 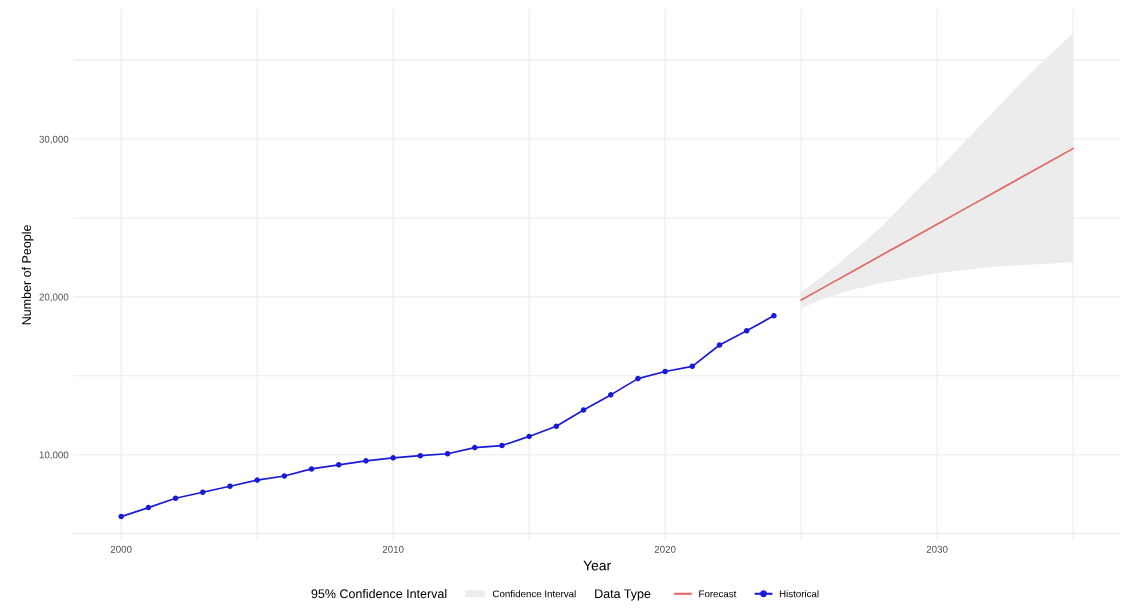 What do you see at coordinates (665, 549) in the screenshot?
I see `x-tick-label: 2020` at bounding box center [665, 549].